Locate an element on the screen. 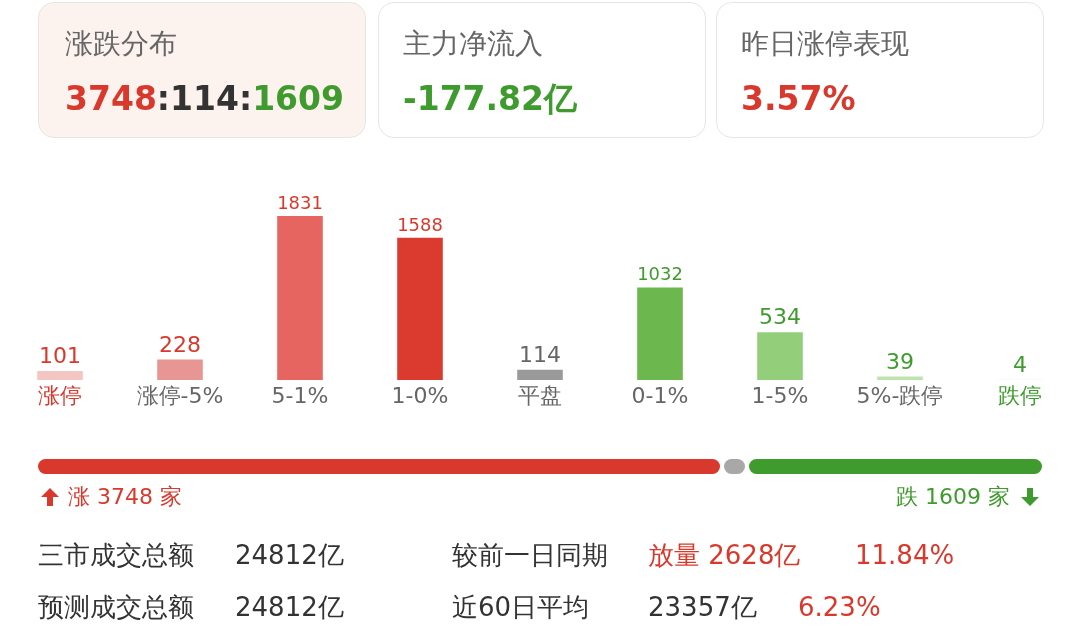 The height and width of the screenshot is (630, 1080). text: 昨日涨停表现 is located at coordinates (825, 43).